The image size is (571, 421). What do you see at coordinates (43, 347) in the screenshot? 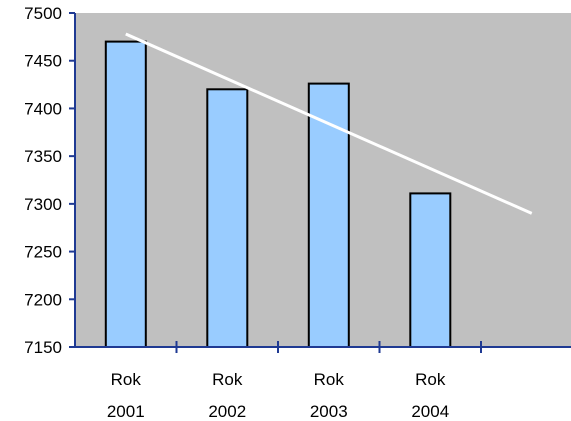
I see `y-tick-label: 7150` at bounding box center [43, 347].